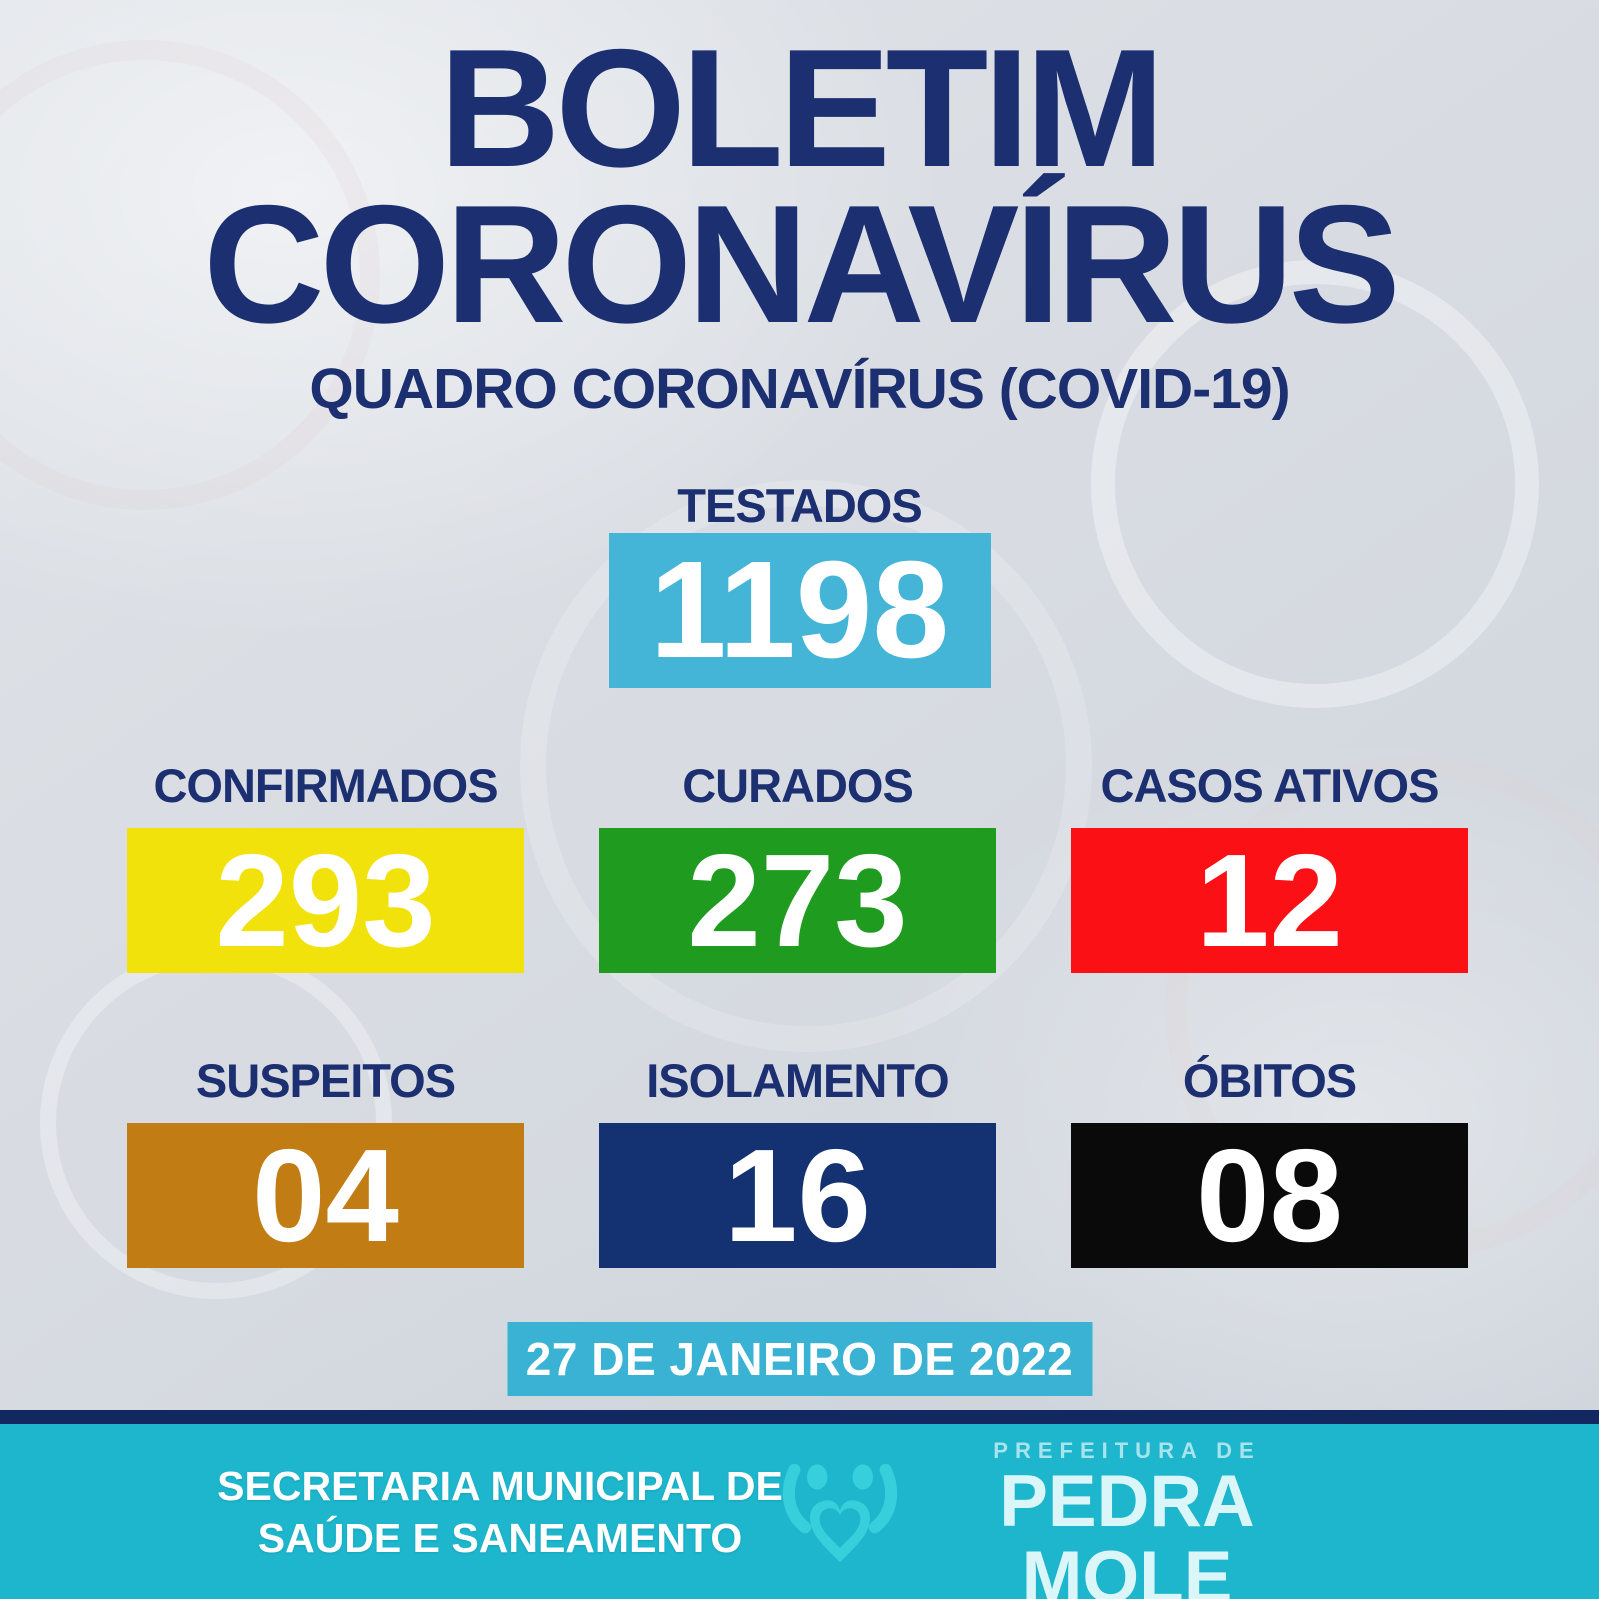 This screenshot has height=1599, width=1599. I want to click on tested-value: 1198, so click(799, 610).